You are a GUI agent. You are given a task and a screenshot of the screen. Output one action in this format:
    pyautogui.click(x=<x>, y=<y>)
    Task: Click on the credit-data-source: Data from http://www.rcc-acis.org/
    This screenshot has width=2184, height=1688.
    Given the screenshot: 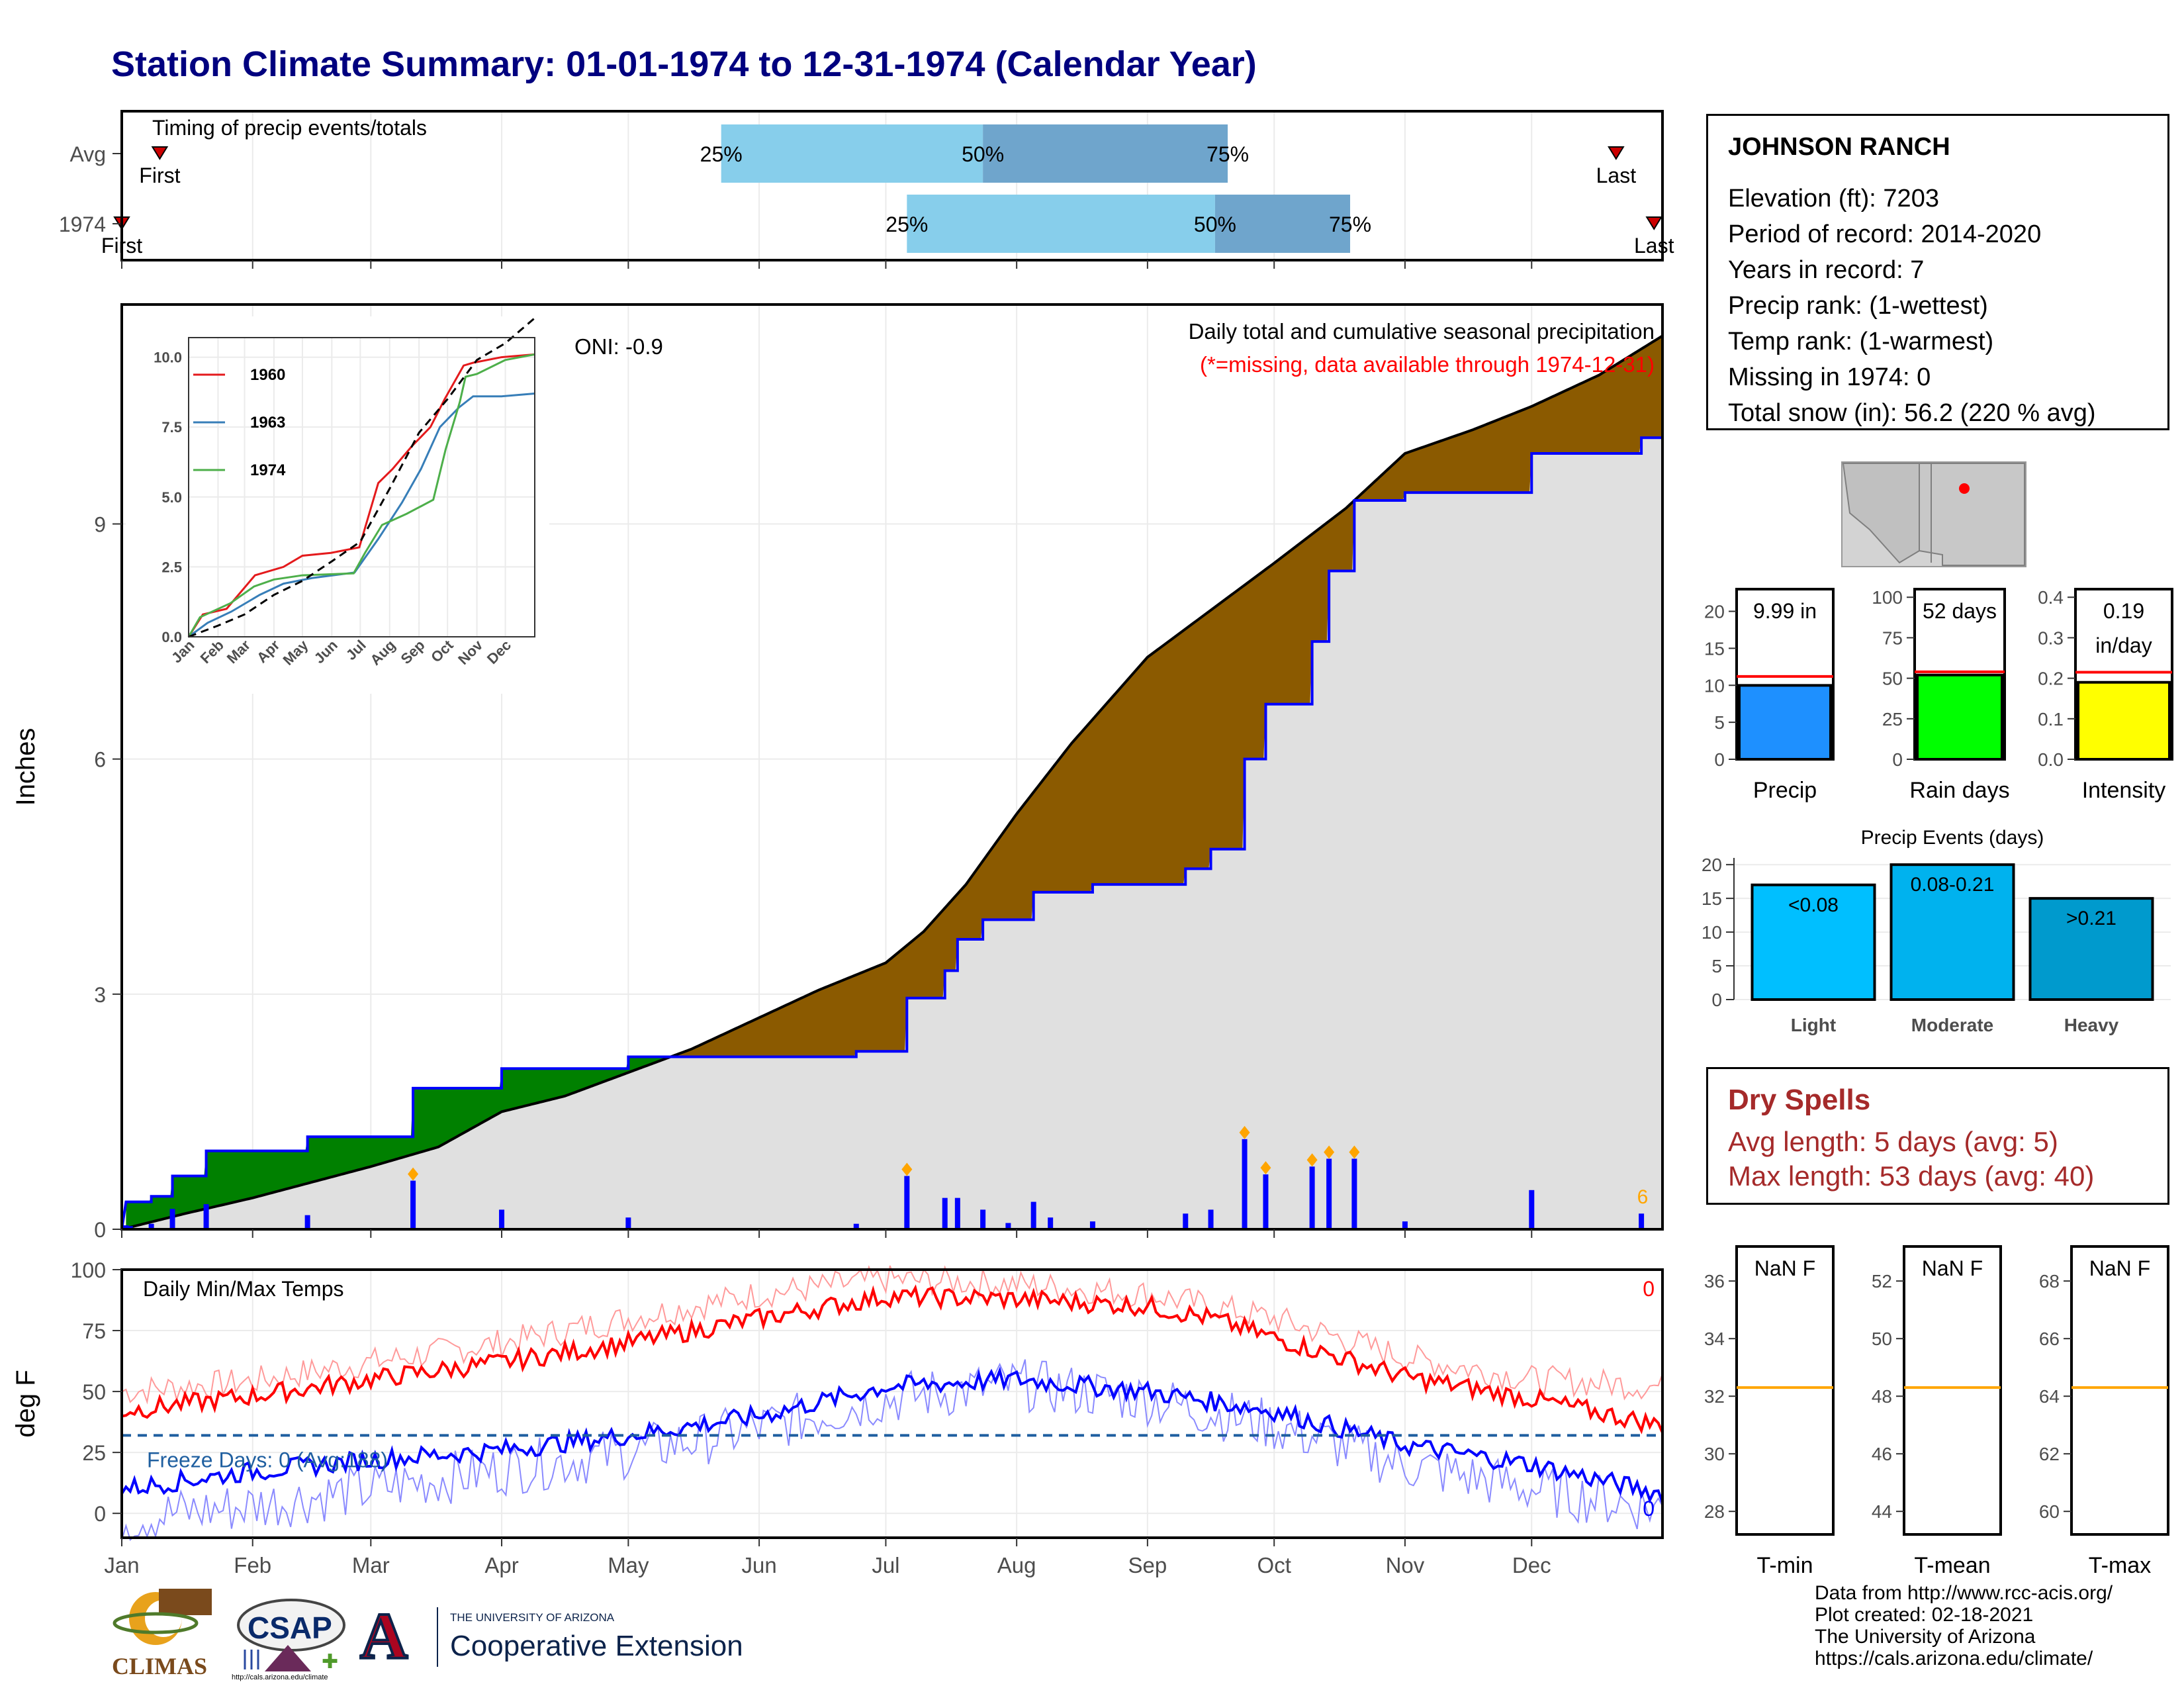 What is the action you would take?
    pyautogui.click(x=1964, y=1593)
    